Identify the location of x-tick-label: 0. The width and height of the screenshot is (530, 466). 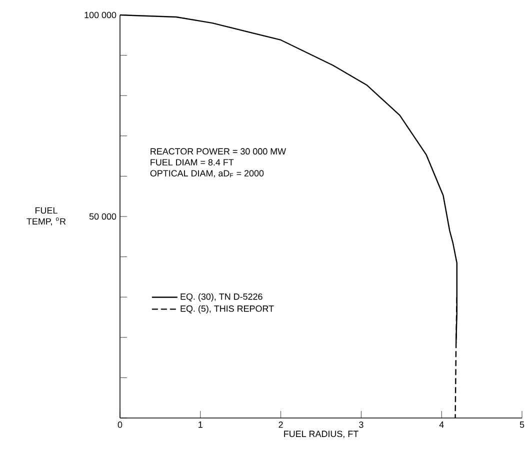
(120, 425).